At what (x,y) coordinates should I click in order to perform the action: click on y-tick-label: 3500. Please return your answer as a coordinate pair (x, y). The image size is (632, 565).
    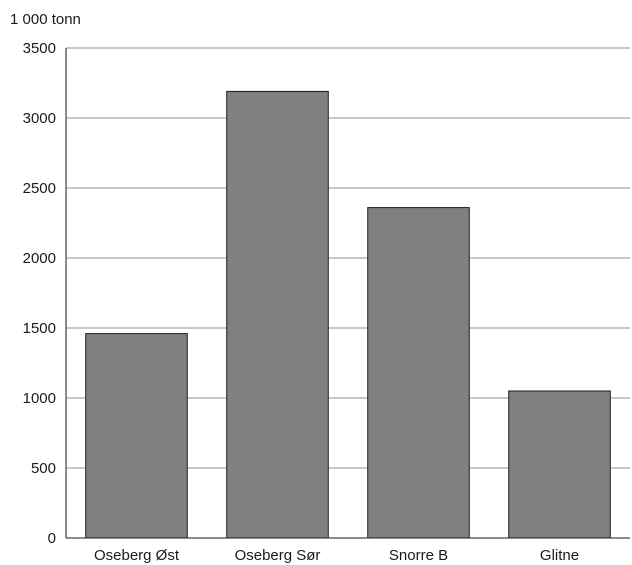
    Looking at the image, I should click on (39, 48).